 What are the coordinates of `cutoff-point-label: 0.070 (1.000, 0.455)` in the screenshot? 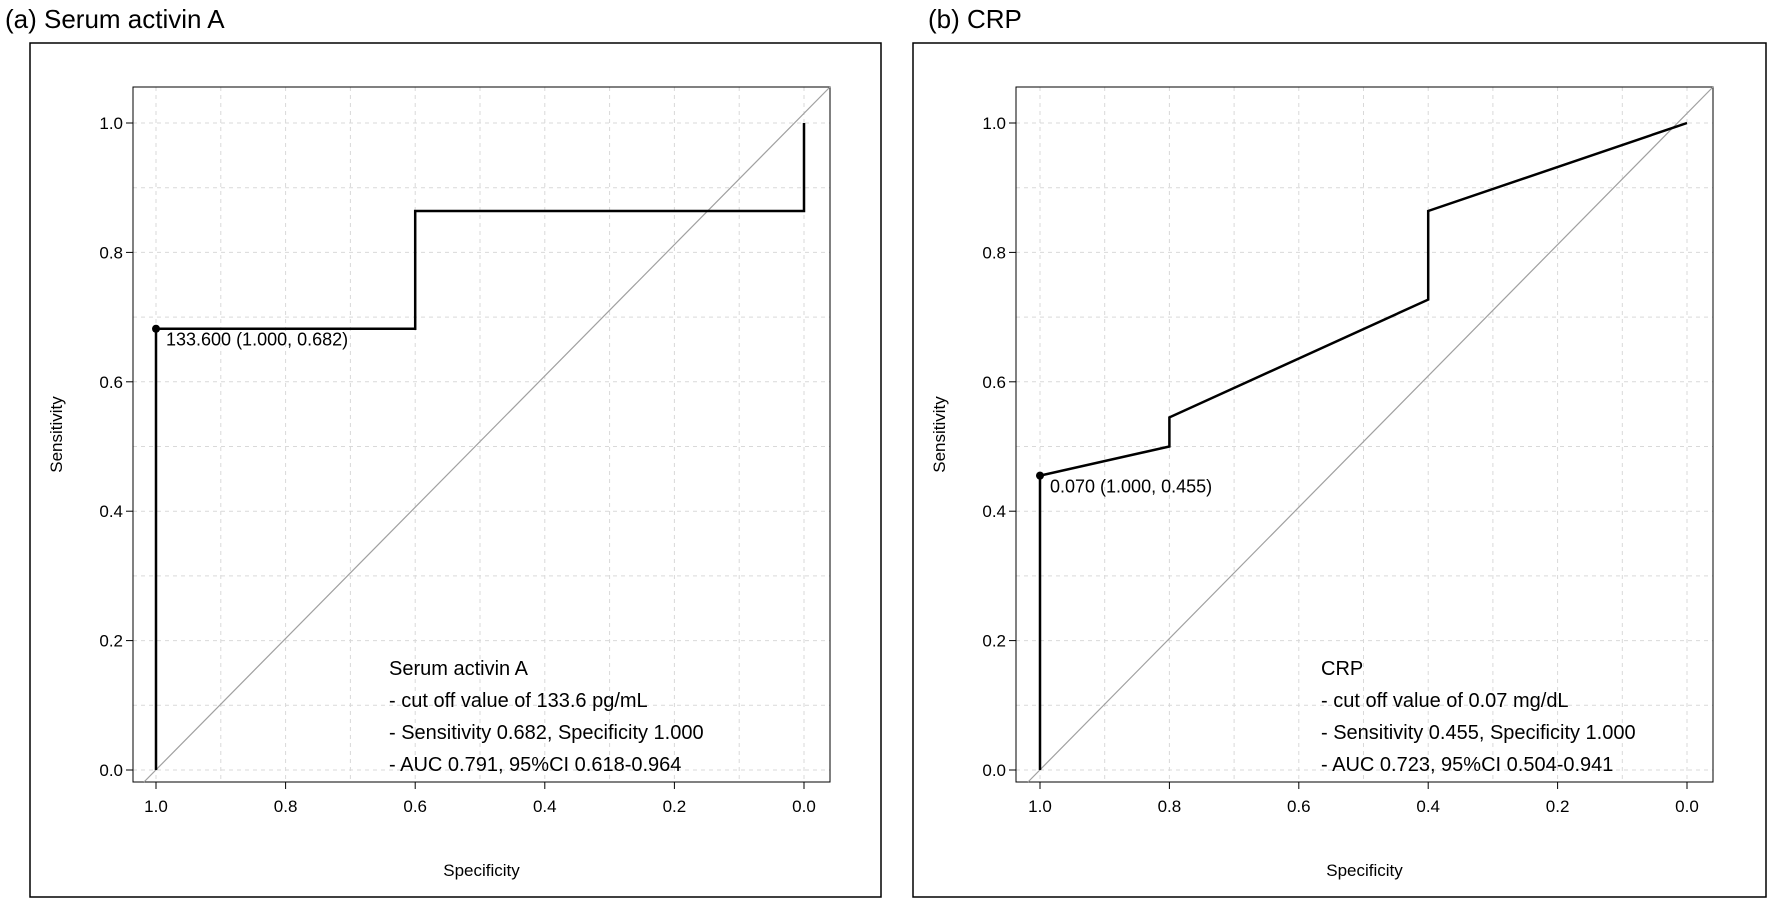 It's located at (1131, 487).